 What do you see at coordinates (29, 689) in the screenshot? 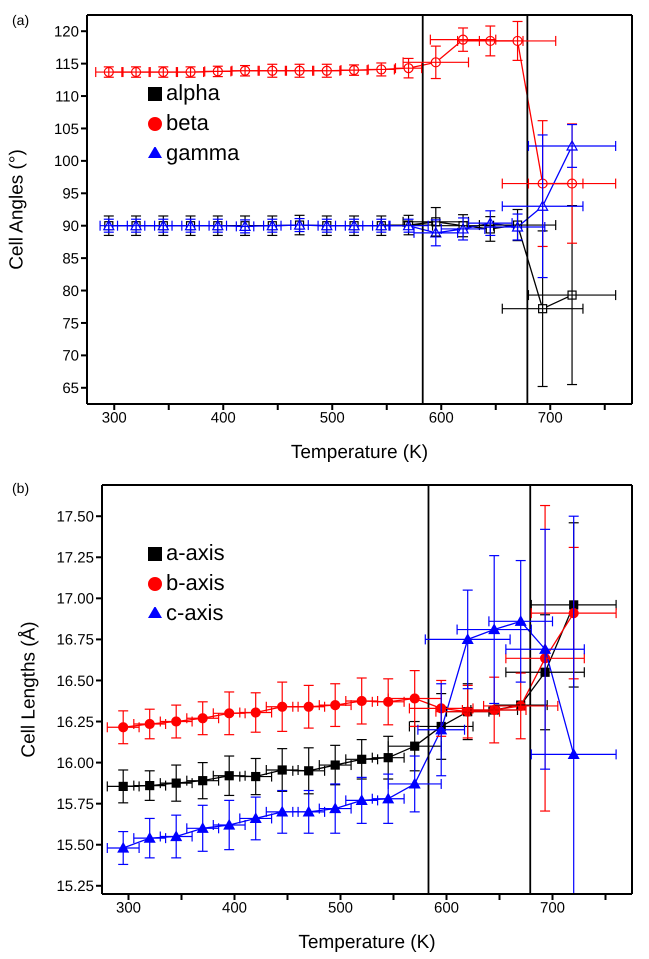
I see `y-axis-title: Cell Lengths (Å)` at bounding box center [29, 689].